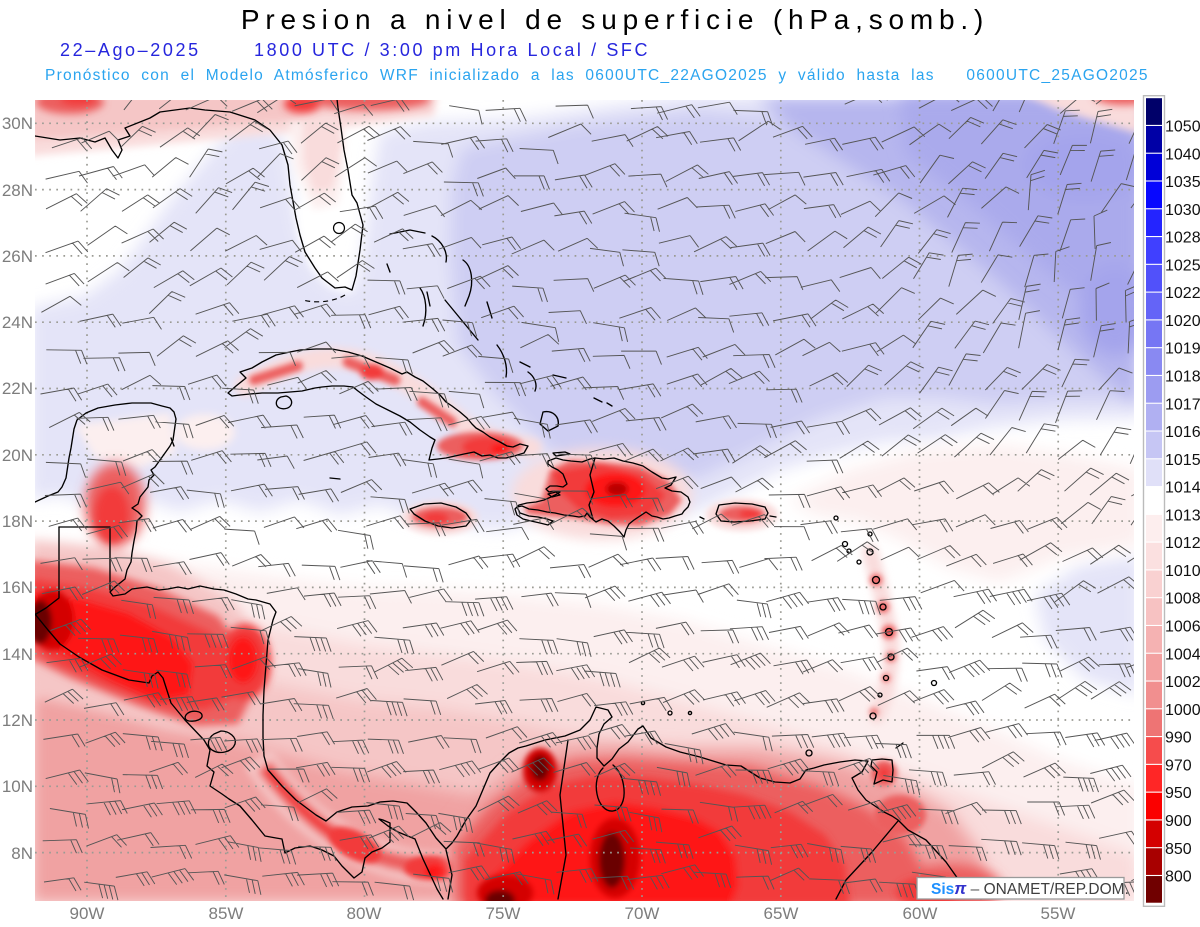  Describe the element at coordinates (1178, 793) in the screenshot. I see `svg-text: 950` at that location.